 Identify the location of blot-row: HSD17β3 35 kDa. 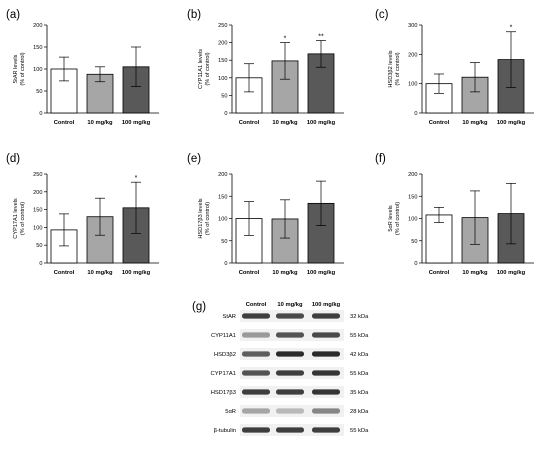
(290, 392).